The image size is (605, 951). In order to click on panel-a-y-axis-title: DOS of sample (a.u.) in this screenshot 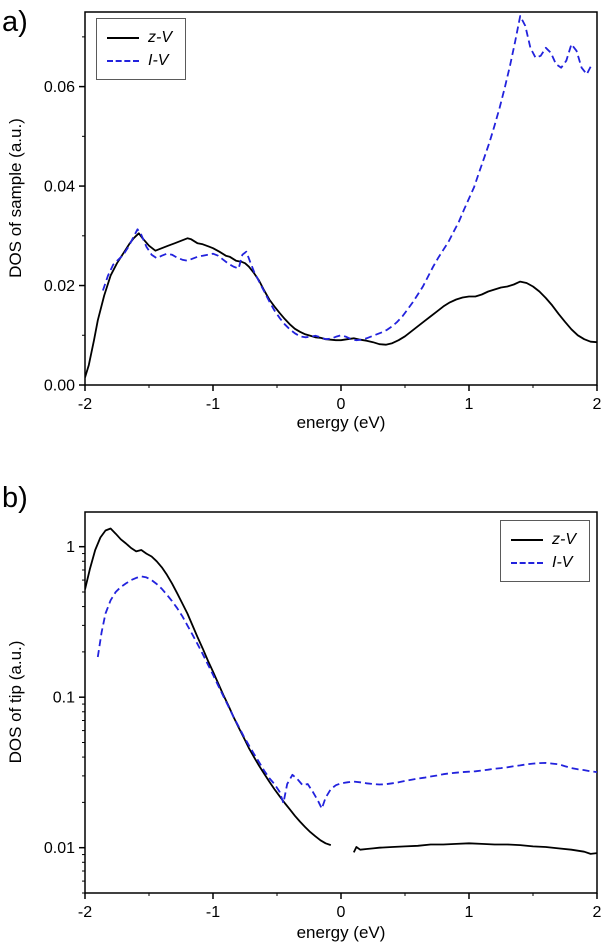, I will do `click(15, 198)`.